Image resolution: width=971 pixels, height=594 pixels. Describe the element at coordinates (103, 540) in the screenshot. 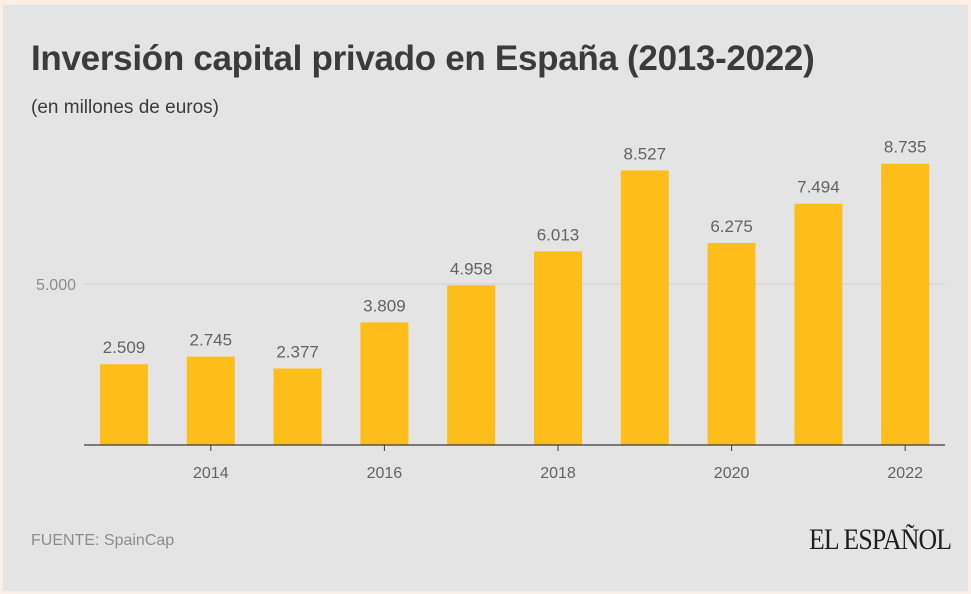

I see `source-note: FUENTE: SpainCap` at that location.